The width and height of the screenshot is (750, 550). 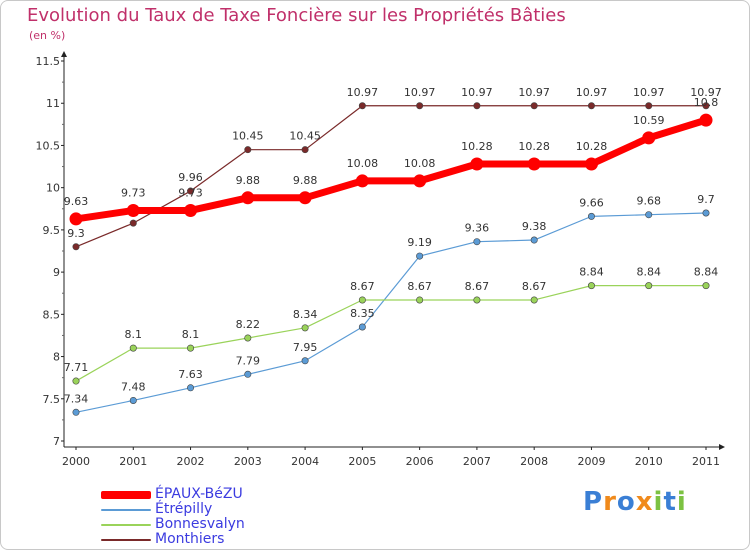 I want to click on data-label: 10.45, so click(x=248, y=136).